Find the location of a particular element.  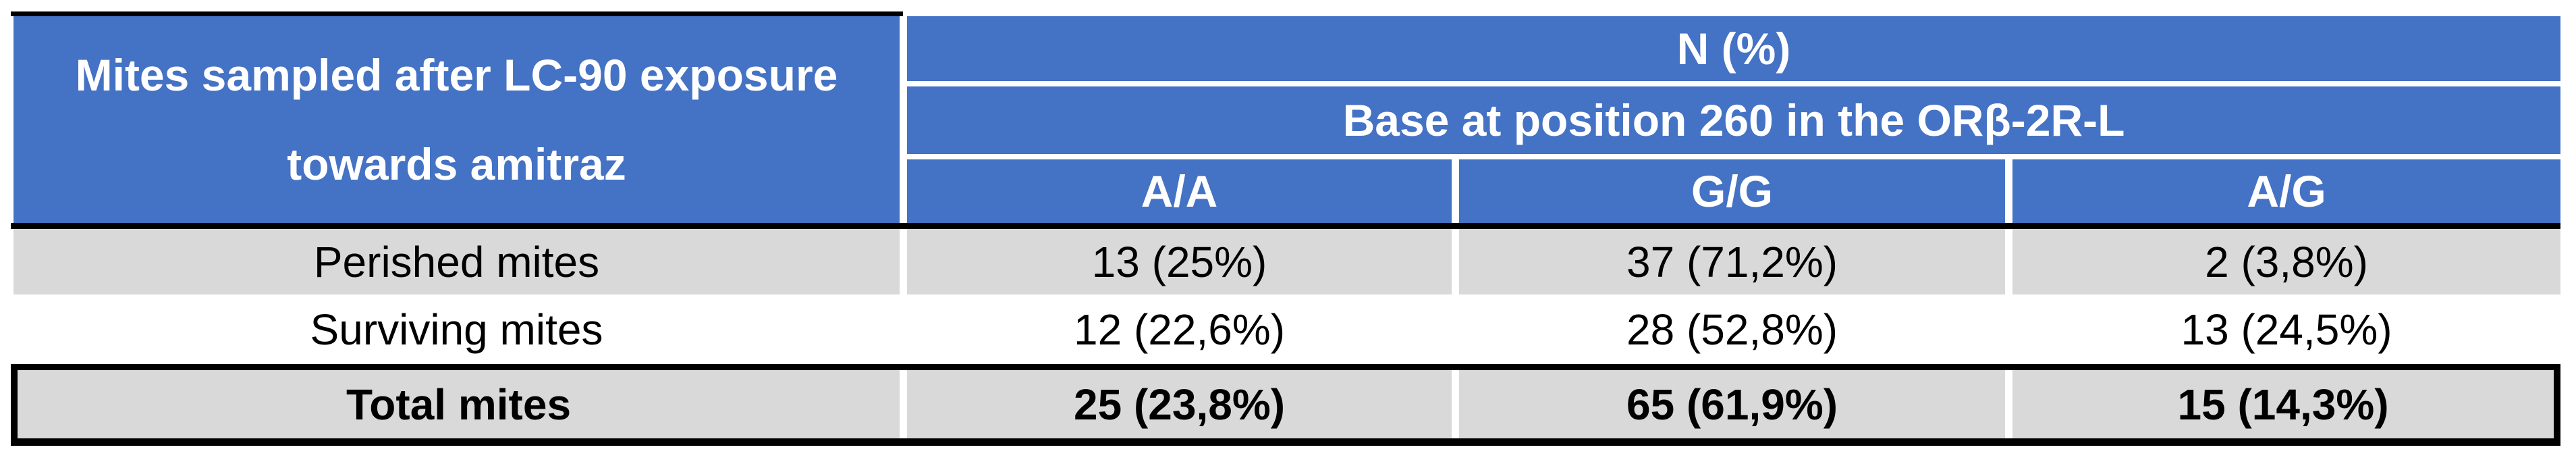

base-position-header-cell: Base at position 260 in the ORβ-2R-L is located at coordinates (1733, 120).